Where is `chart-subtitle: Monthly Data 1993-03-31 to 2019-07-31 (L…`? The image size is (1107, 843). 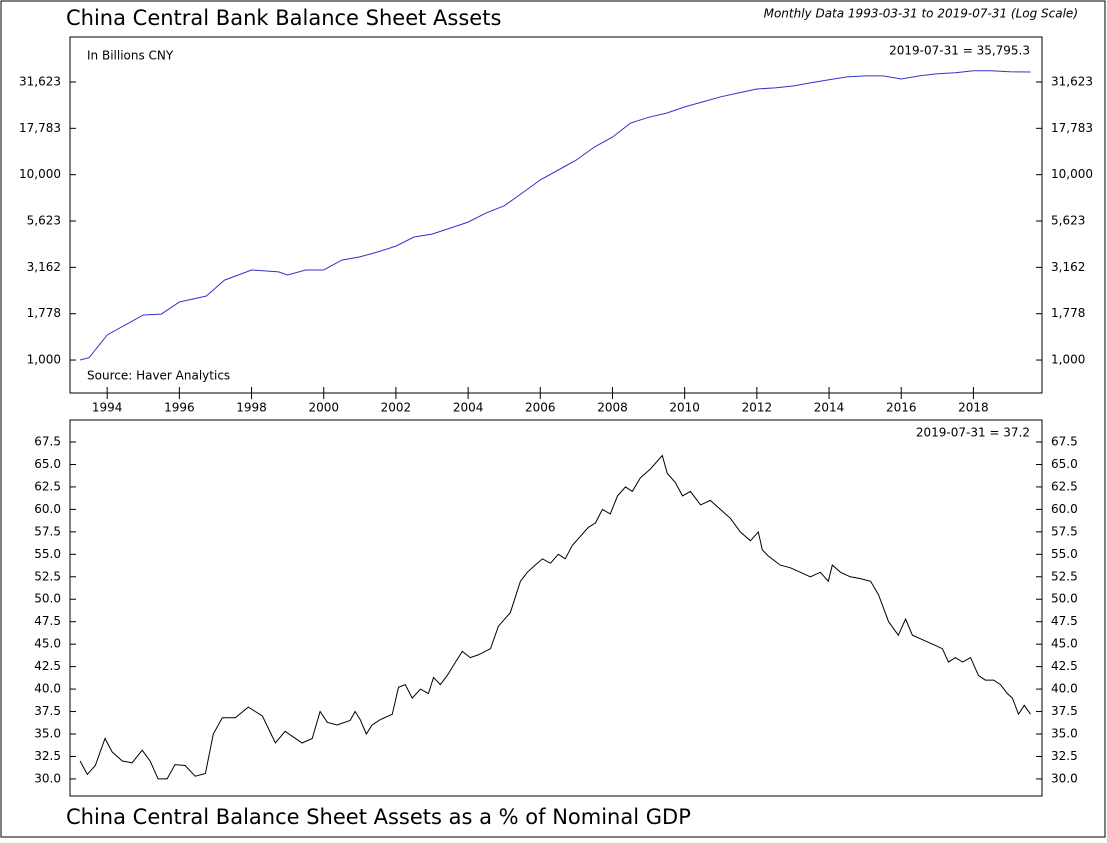
chart-subtitle: Monthly Data 1993-03-31 to 2019-07-31 (L… is located at coordinates (921, 14).